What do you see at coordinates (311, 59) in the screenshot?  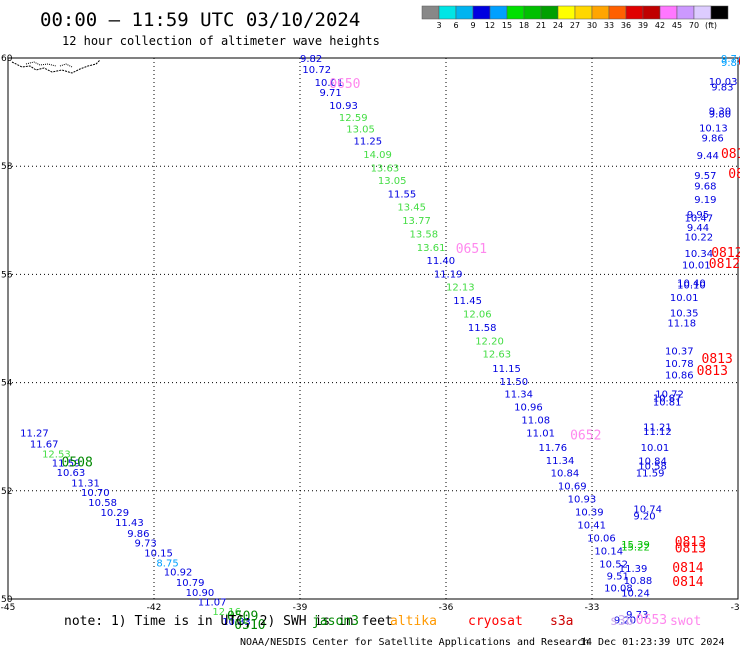 I see `wave-height-label: 9.82` at bounding box center [311, 59].